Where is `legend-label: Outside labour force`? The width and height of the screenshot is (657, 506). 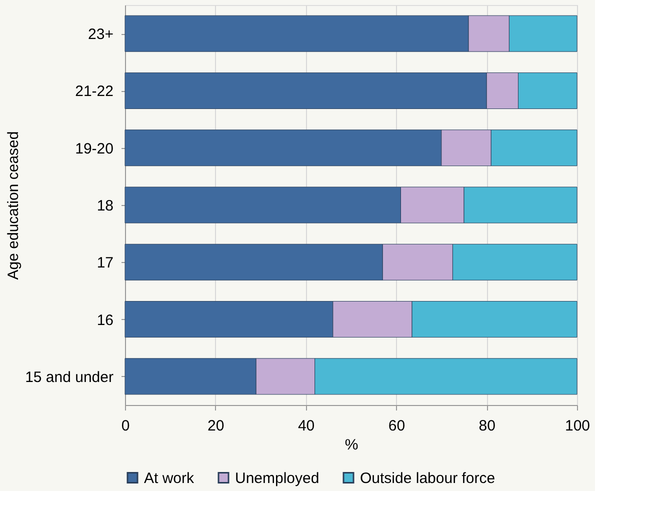
legend-label: Outside labour force is located at coordinates (428, 478).